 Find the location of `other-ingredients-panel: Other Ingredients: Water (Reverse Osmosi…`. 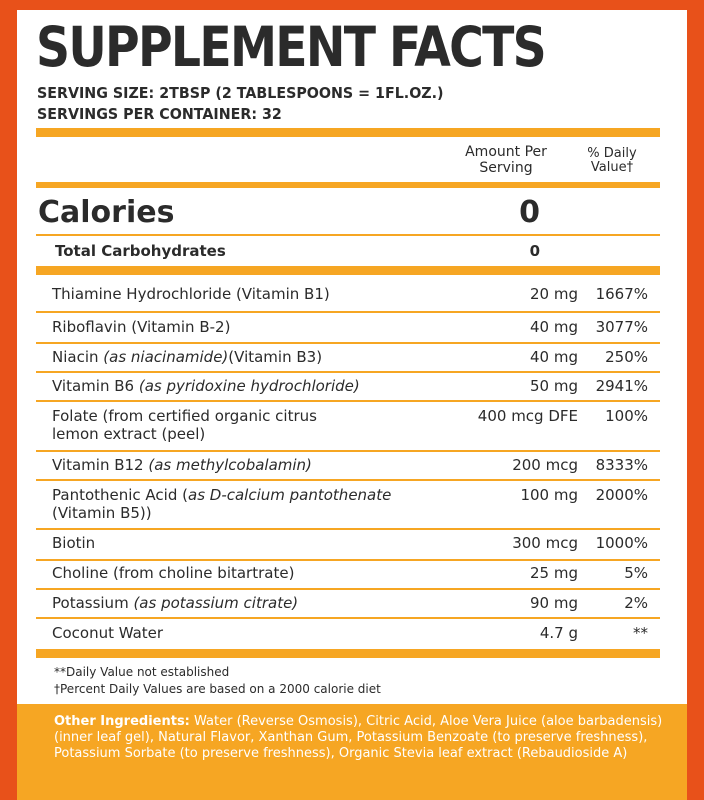

other-ingredients-panel: Other Ingredients: Water (Reverse Osmosi… is located at coordinates (352, 752).